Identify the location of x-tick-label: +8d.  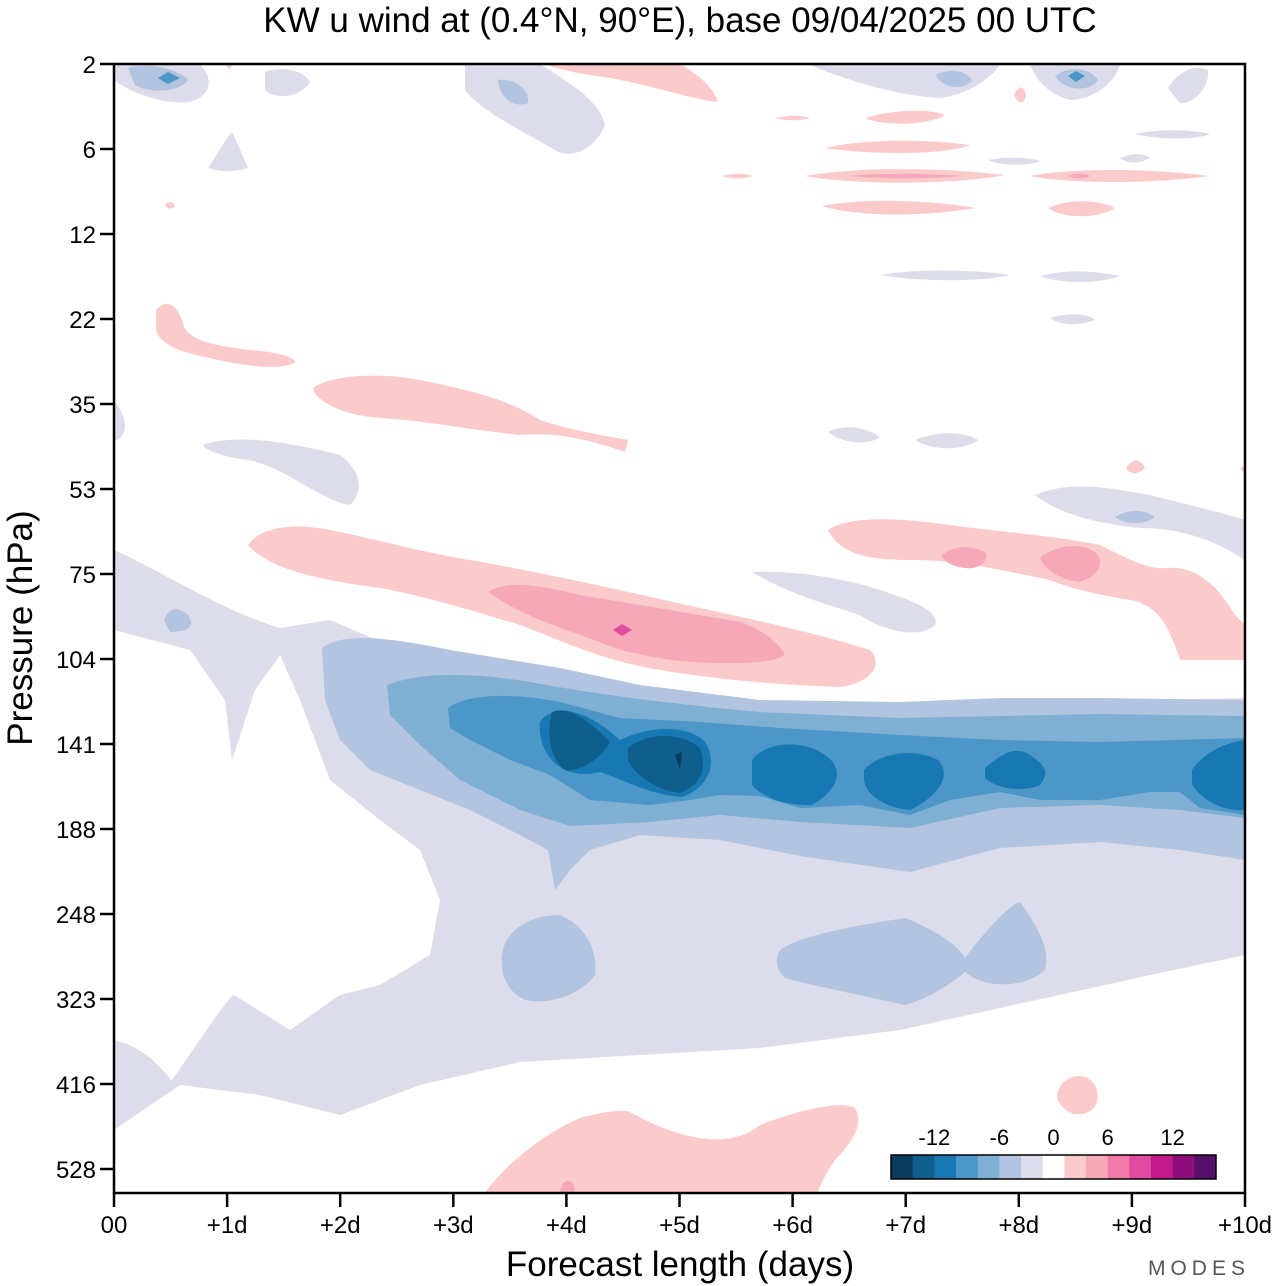
(1018, 1225).